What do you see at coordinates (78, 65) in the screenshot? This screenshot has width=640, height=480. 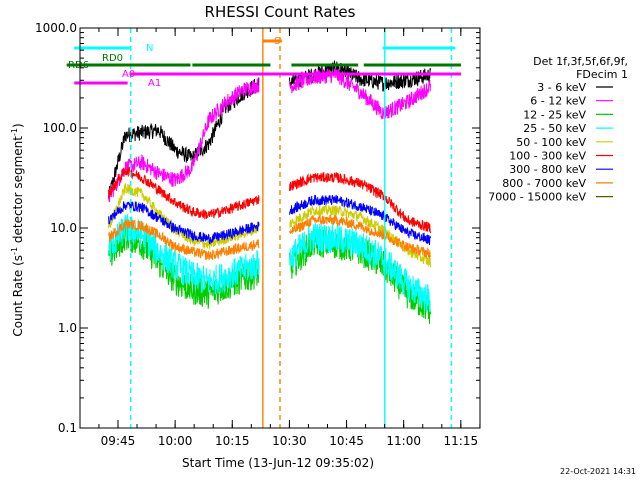 I see `state-label-rd6: RD6` at bounding box center [78, 65].